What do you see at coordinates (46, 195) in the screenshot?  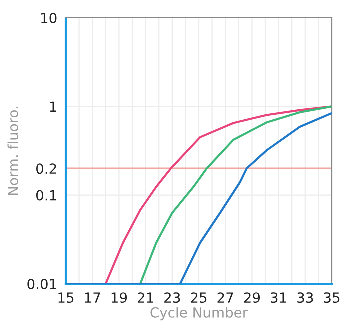 I see `y-tick-label: 0.1` at bounding box center [46, 195].